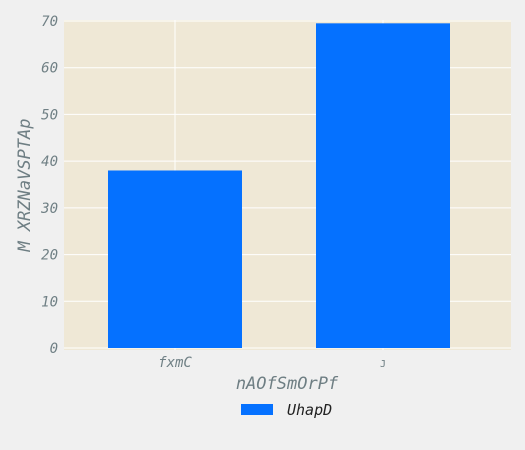 This screenshot has width=525, height=450. Describe the element at coordinates (49, 115) in the screenshot. I see `y-tick-label: 50` at that location.